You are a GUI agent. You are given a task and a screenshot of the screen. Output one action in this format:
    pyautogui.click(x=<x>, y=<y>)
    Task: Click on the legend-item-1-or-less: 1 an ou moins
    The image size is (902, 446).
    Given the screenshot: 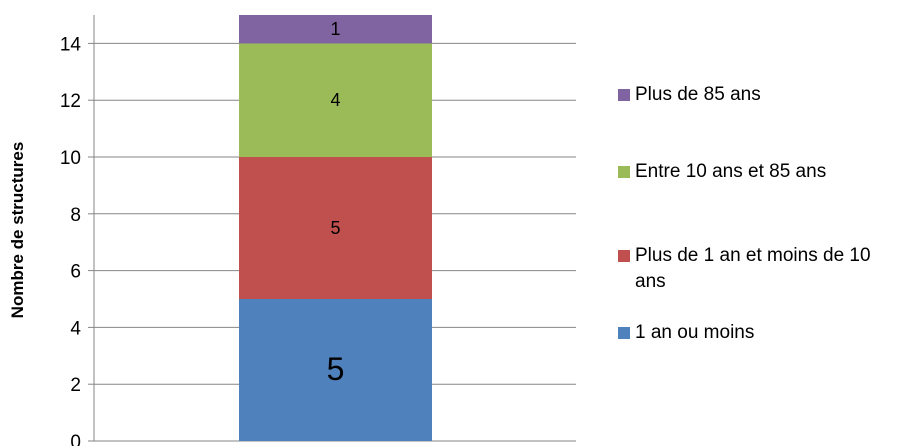 What is the action you would take?
    pyautogui.click(x=760, y=333)
    